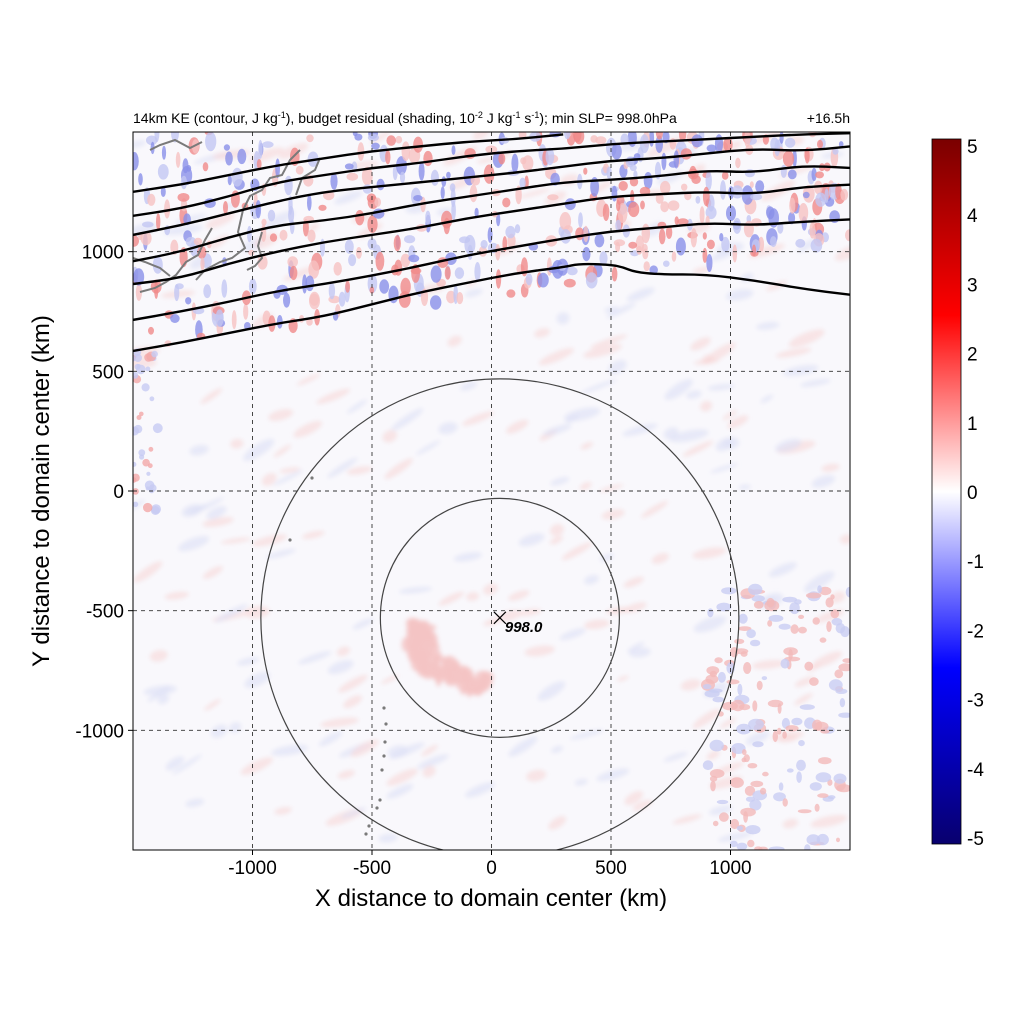 The height and width of the screenshot is (1024, 1024). What do you see at coordinates (500, 618) in the screenshot?
I see `low-center-x` at bounding box center [500, 618].